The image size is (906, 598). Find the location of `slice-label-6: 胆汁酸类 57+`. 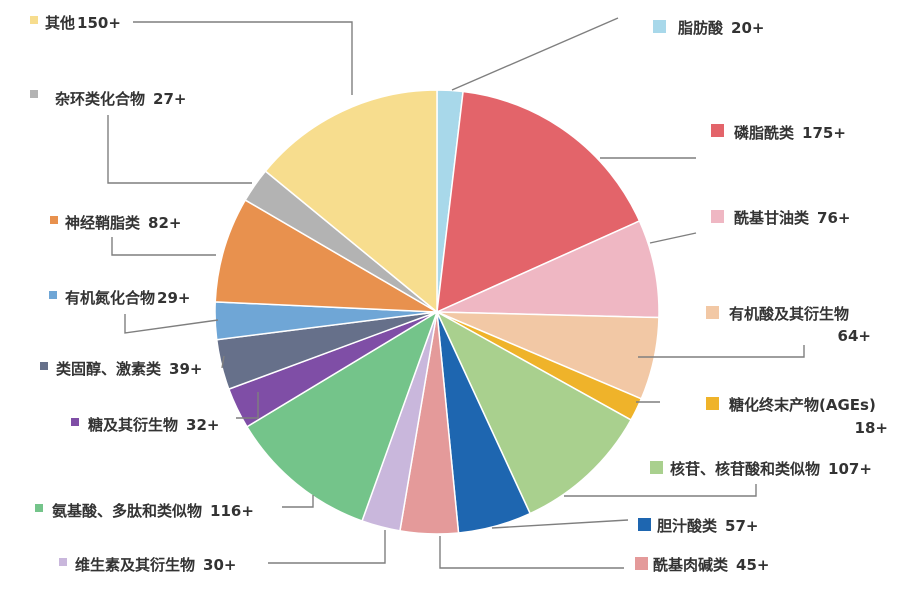

slice-label-6: 胆汁酸类 57+ is located at coordinates (707, 526).